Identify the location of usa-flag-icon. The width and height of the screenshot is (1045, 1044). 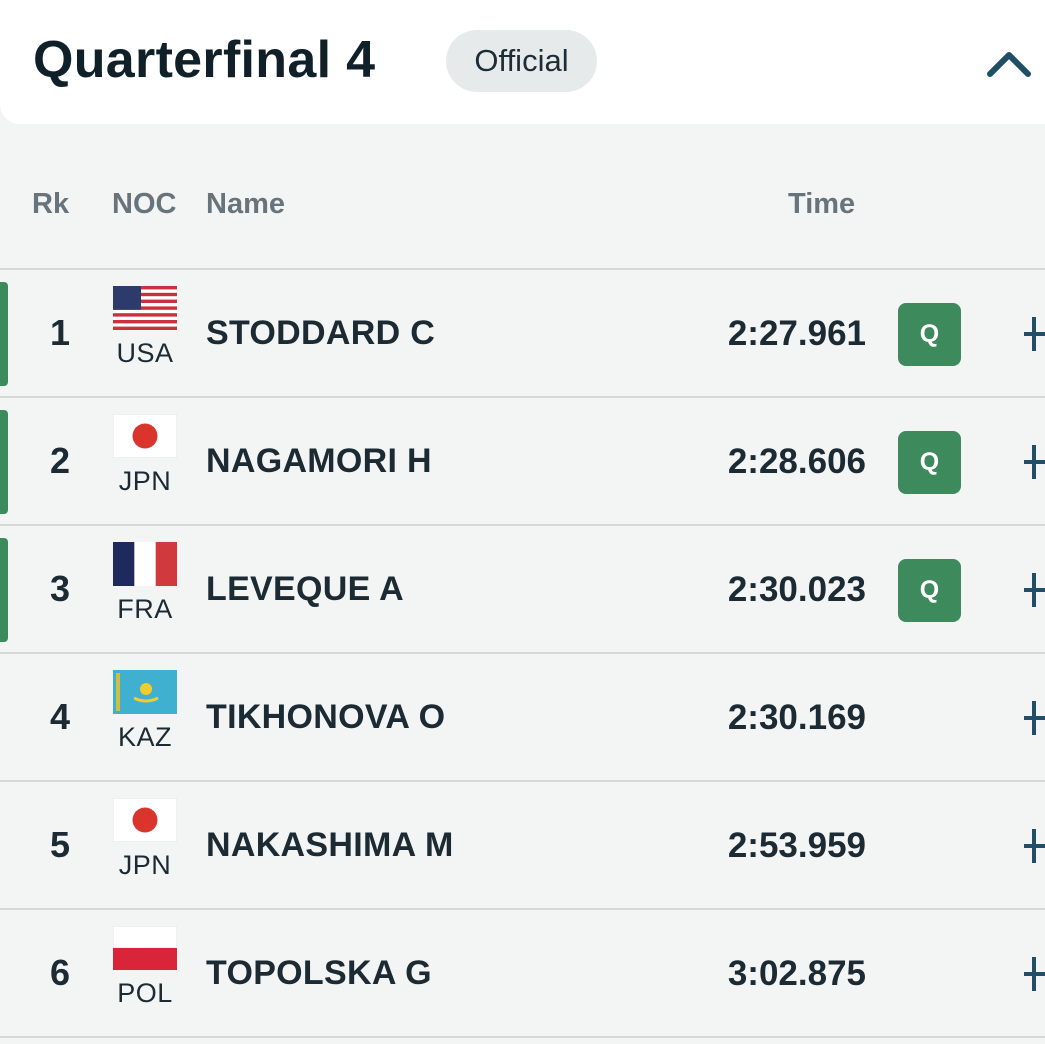
(145, 308).